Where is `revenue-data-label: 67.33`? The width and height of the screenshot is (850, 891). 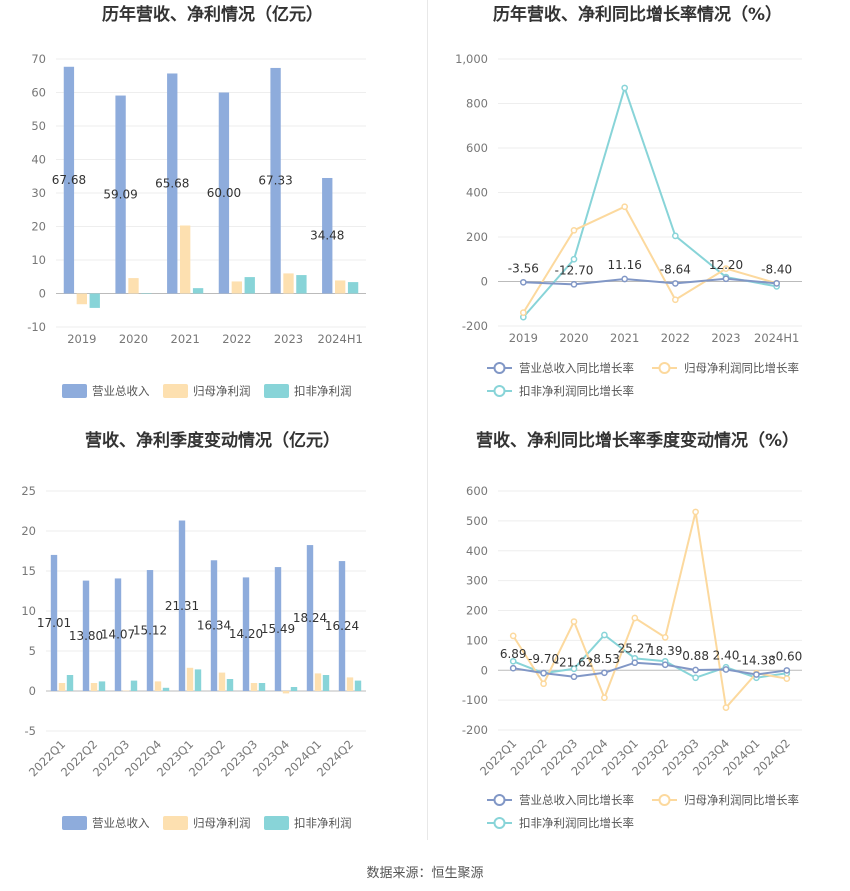 revenue-data-label: 67.33 is located at coordinates (275, 181).